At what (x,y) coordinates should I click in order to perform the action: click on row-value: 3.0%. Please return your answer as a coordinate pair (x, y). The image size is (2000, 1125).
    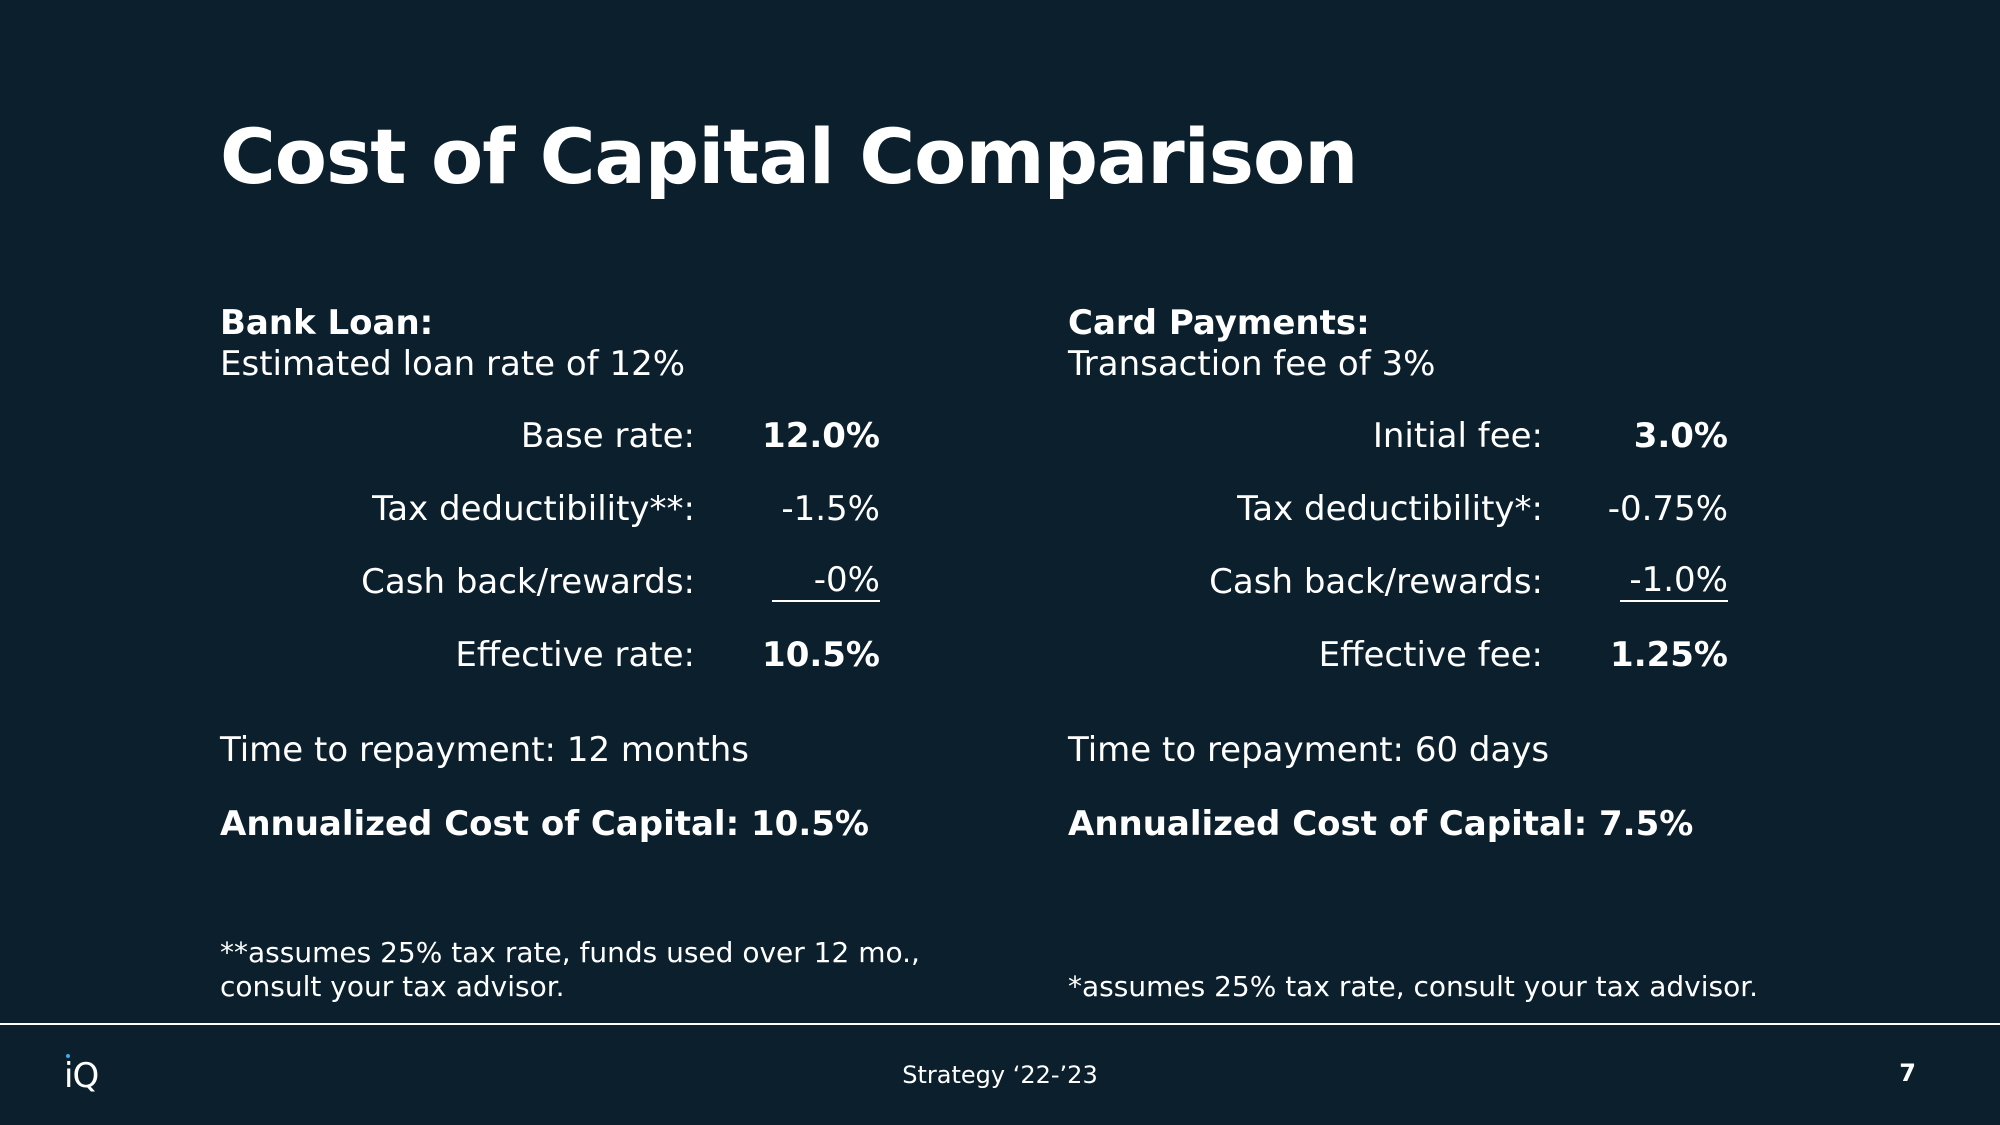
    Looking at the image, I should click on (1680, 436).